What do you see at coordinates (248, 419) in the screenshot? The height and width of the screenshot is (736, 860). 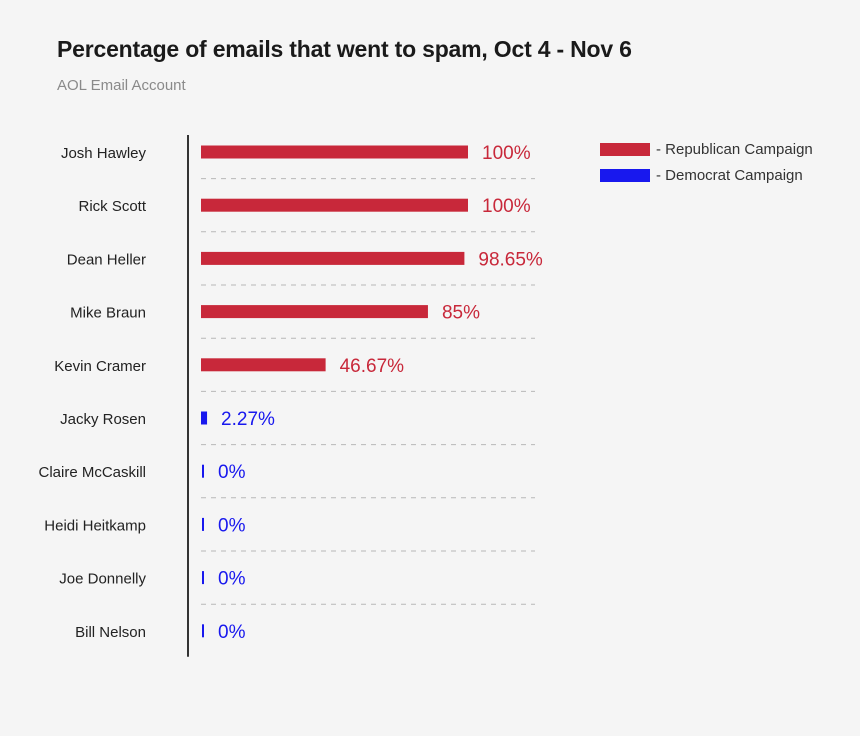 I see `value-label: 2.27%` at bounding box center [248, 419].